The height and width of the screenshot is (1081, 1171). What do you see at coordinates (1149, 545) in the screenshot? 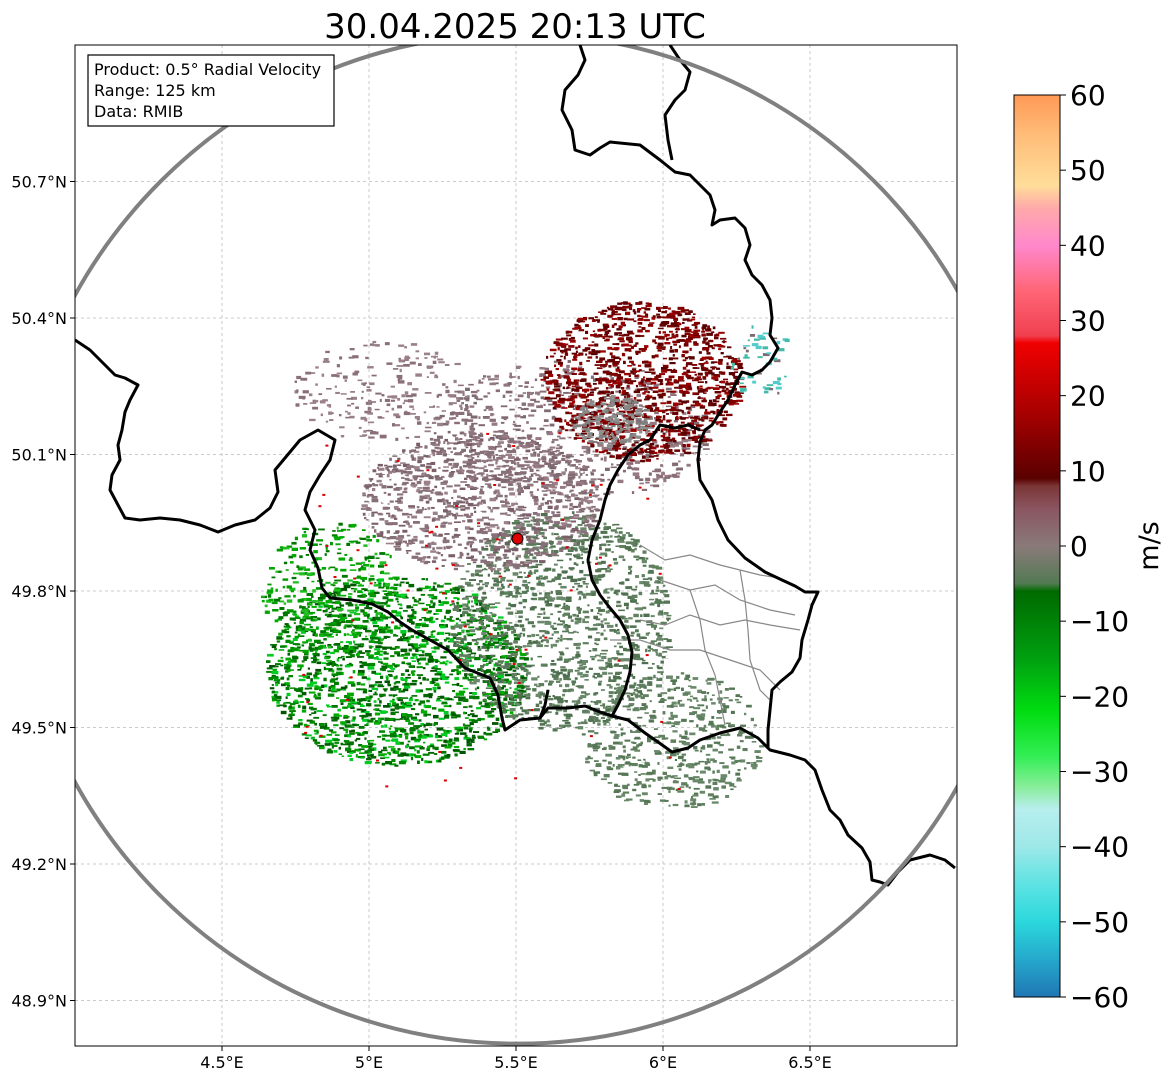
I see `colorbar-label: m/s` at bounding box center [1149, 545].